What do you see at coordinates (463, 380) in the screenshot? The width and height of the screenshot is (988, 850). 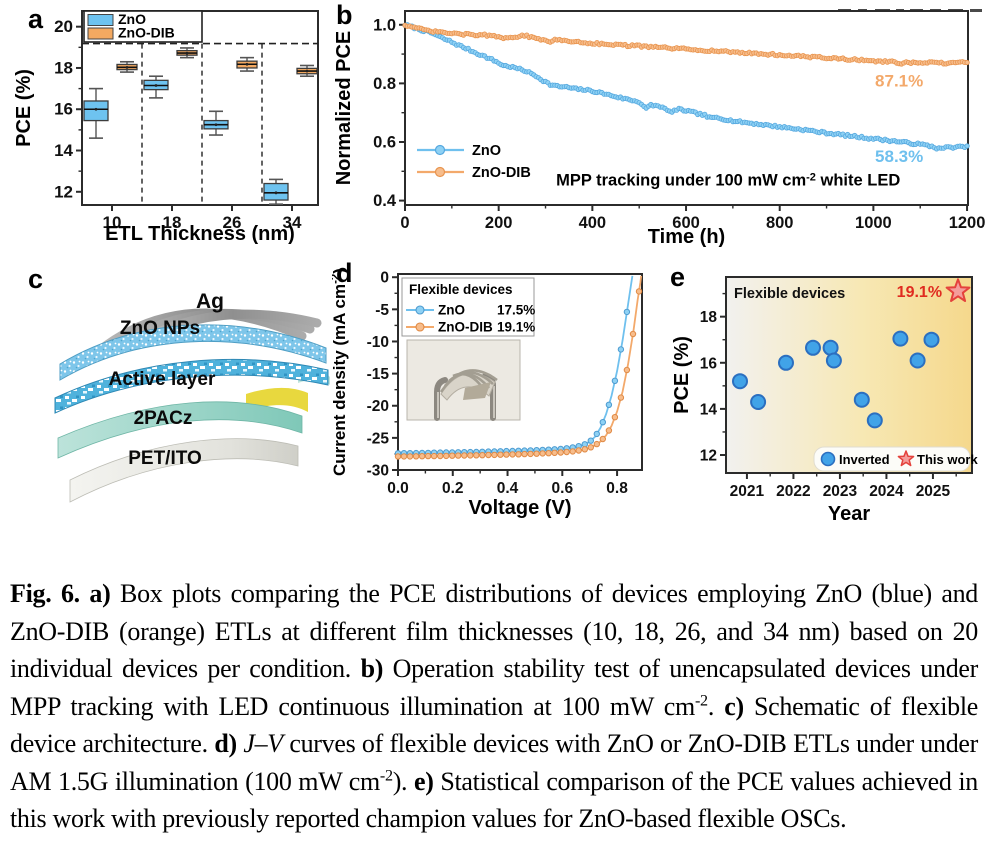 I see `flexible-device-photo-inset` at bounding box center [463, 380].